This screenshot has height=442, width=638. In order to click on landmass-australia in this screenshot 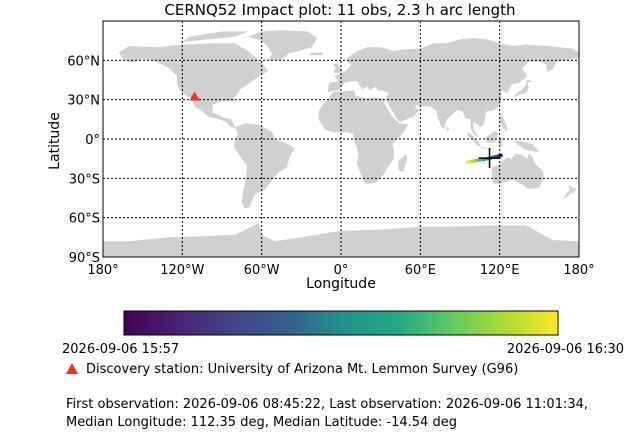, I will do `click(517, 171)`.